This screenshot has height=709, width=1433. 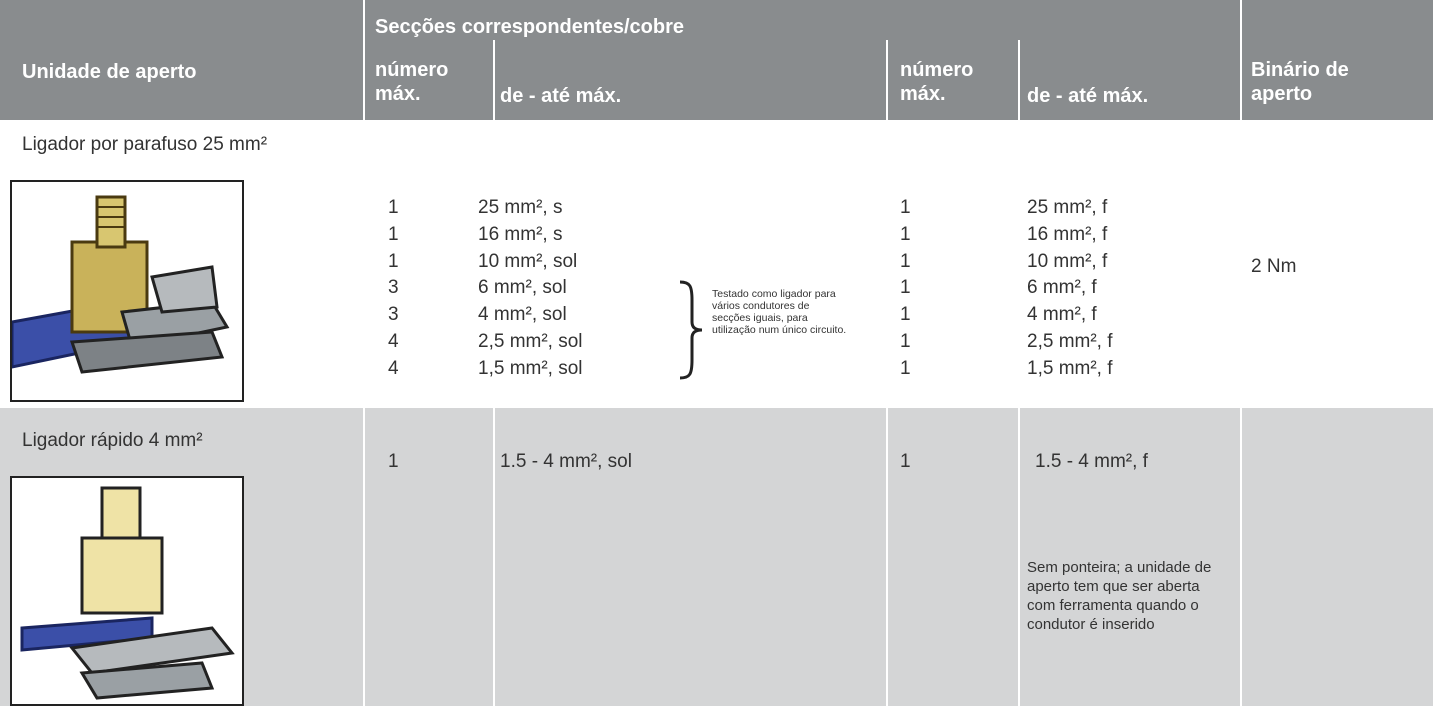 What do you see at coordinates (1067, 234) in the screenshot?
I see `section: 16 mm², f` at bounding box center [1067, 234].